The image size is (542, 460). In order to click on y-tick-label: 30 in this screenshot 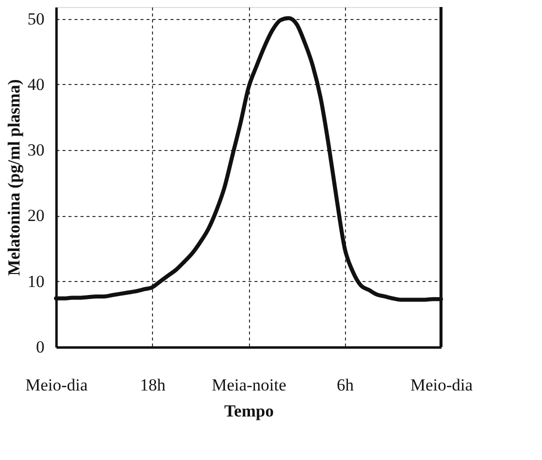, I will do `click(36, 150)`.